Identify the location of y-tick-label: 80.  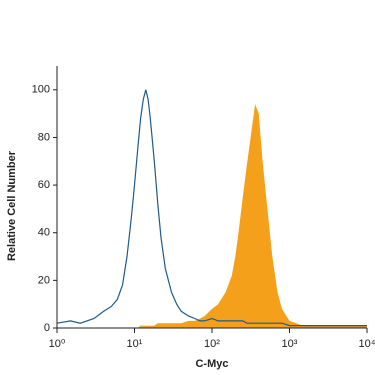
(44, 137).